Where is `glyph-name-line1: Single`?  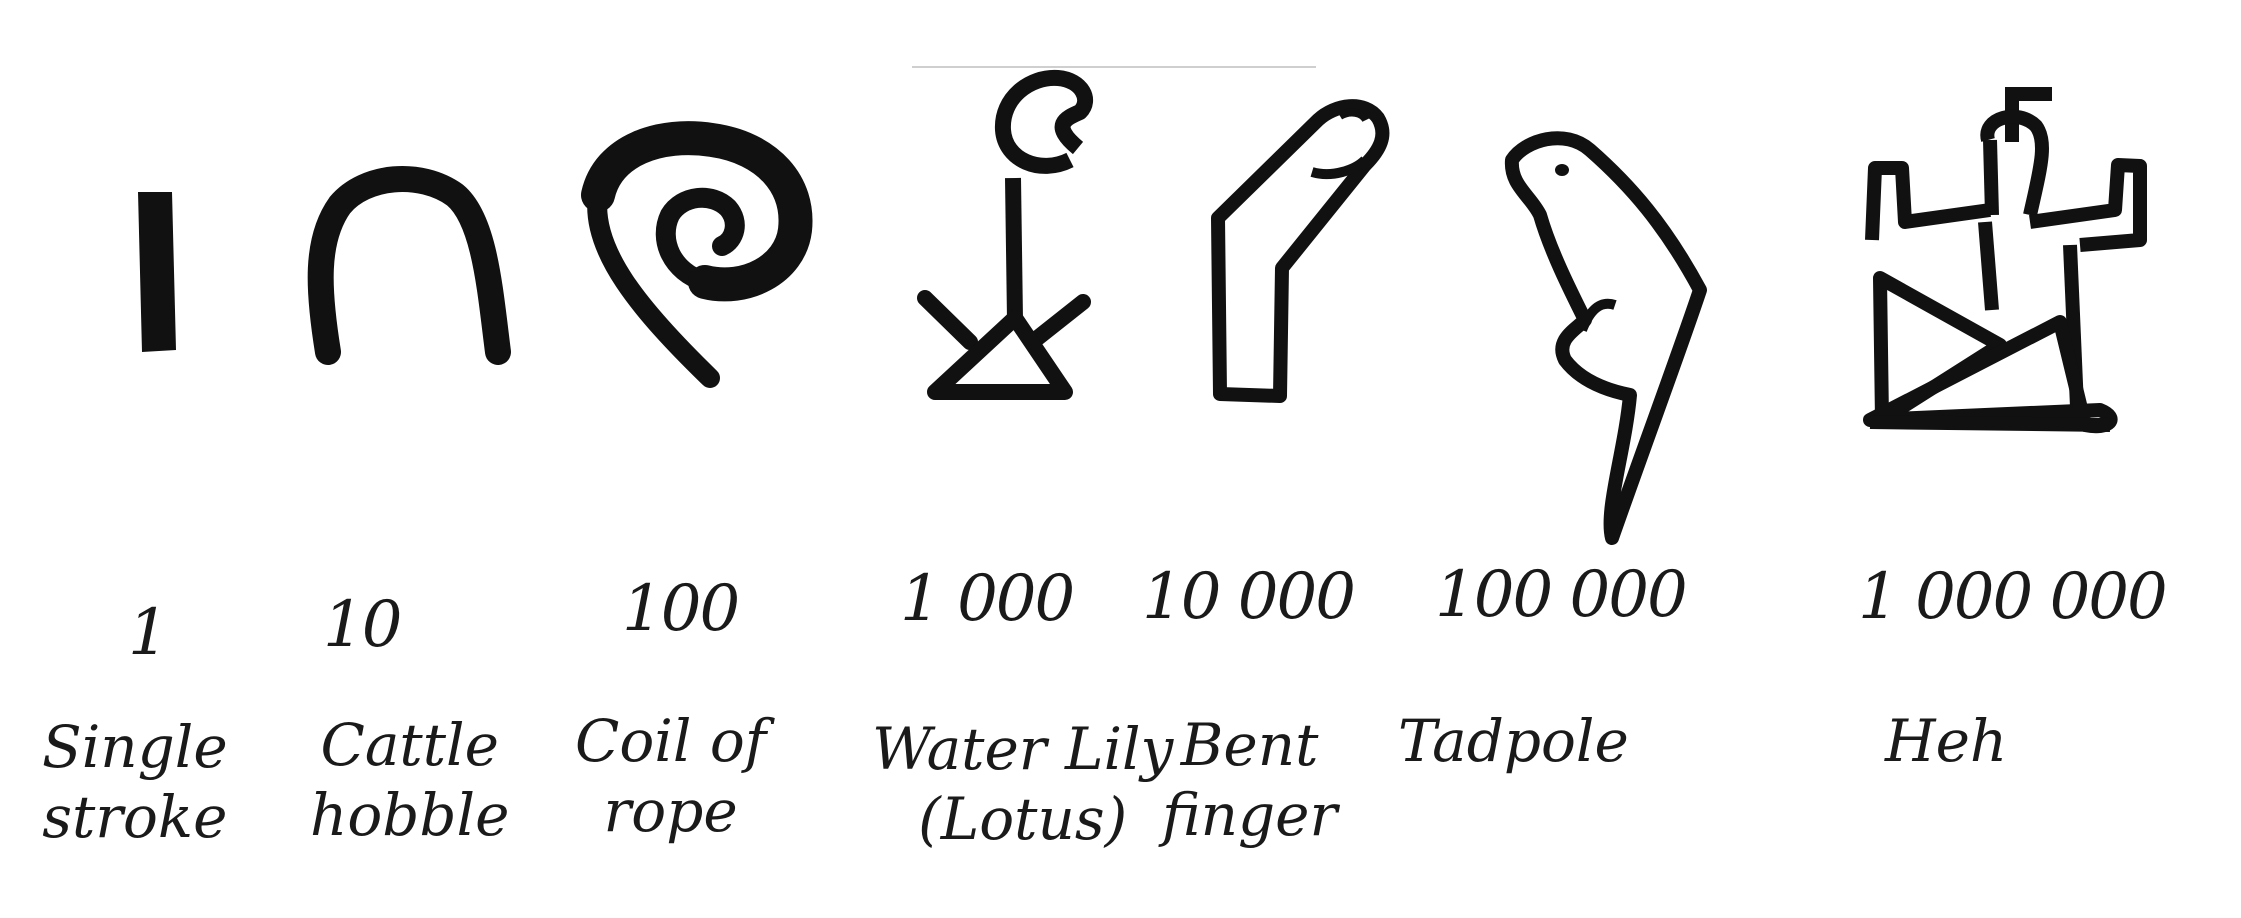 glyph-name-line1: Single is located at coordinates (135, 747).